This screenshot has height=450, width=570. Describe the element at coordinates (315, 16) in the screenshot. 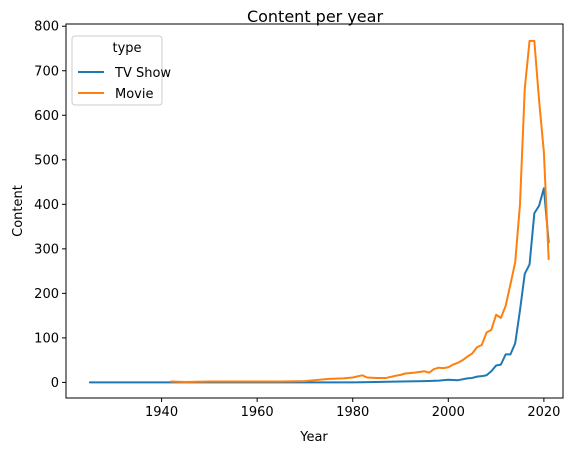

I see `chart-title: Content per year` at that location.